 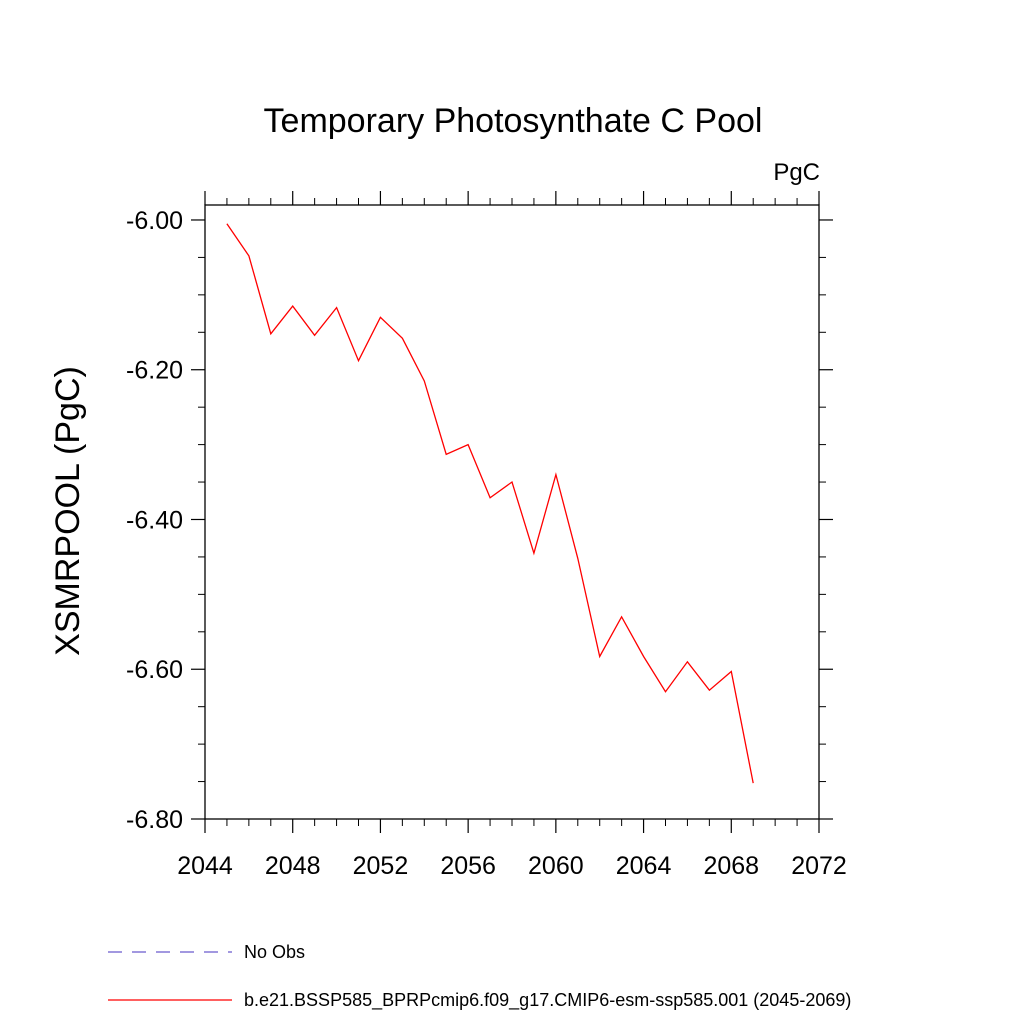 What do you see at coordinates (293, 866) in the screenshot?
I see `x-tick-label: 2048` at bounding box center [293, 866].